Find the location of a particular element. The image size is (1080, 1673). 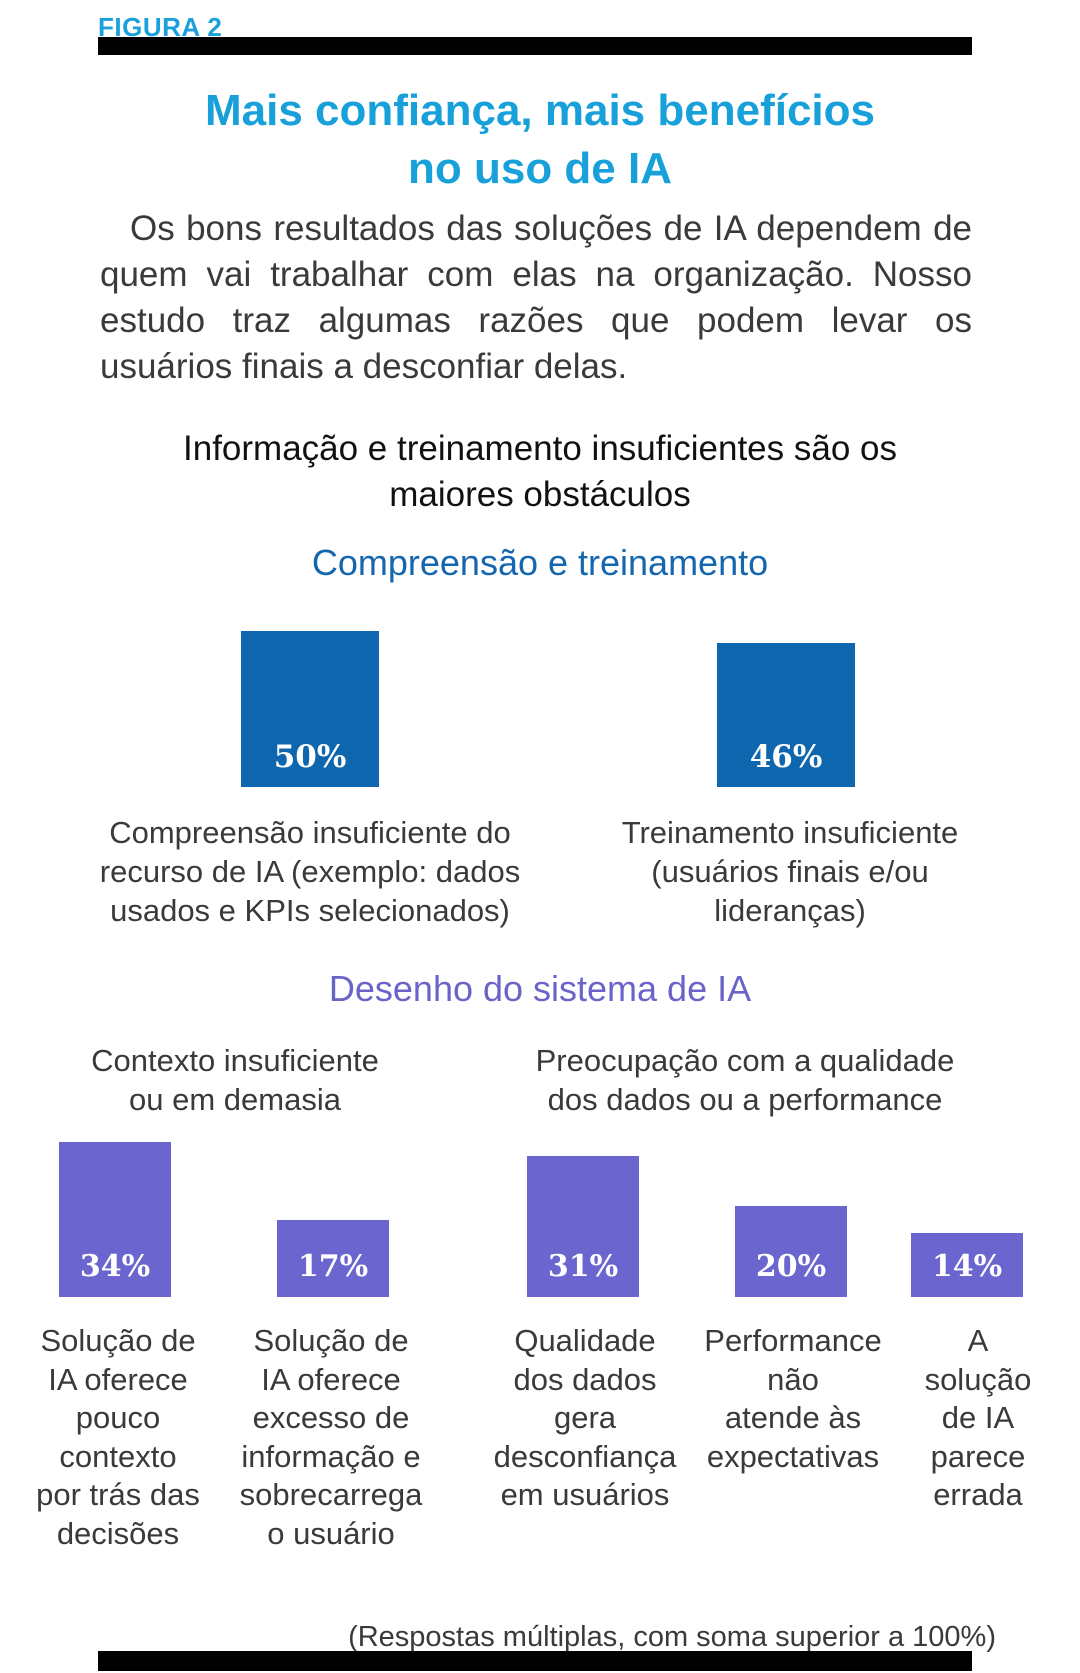

caption-line: dos dados is located at coordinates (585, 1379).